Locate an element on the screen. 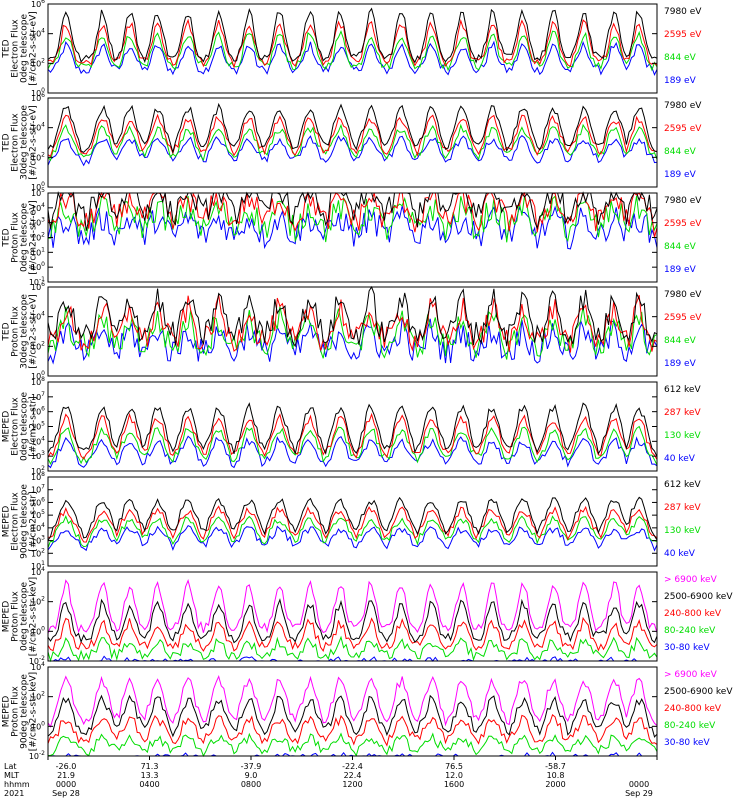 This screenshot has height=800, width=750. x-axis-value: 1600 is located at coordinates (454, 784).